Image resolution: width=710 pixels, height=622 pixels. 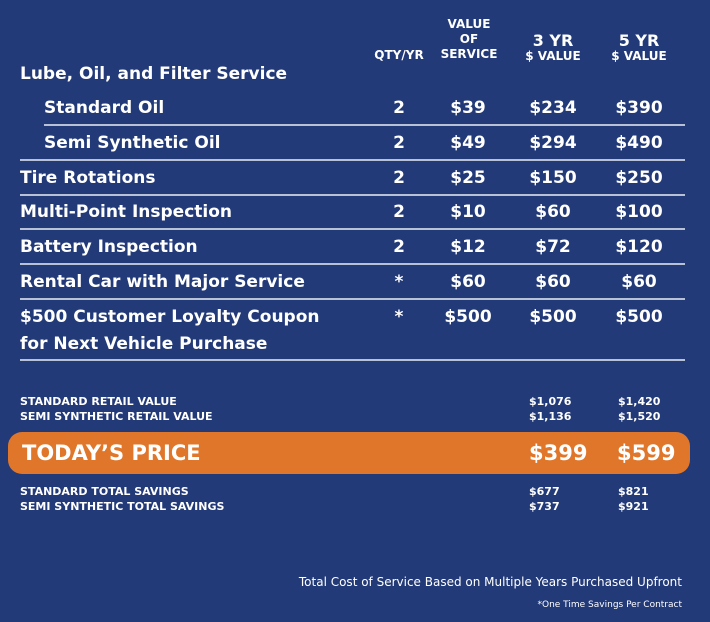 What do you see at coordinates (104, 491) in the screenshot?
I see `savings-standard-label: STANDARD TOTAL SAVINGS` at bounding box center [104, 491].